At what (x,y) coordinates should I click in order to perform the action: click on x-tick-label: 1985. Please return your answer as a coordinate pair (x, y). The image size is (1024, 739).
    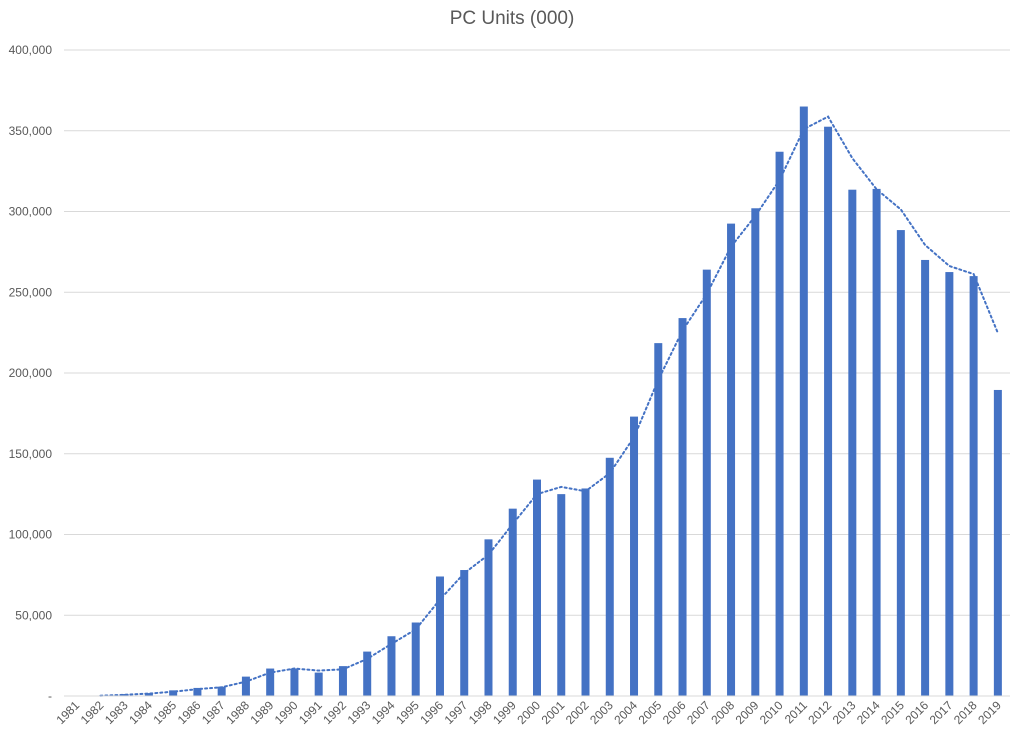
    Looking at the image, I should click on (164, 712).